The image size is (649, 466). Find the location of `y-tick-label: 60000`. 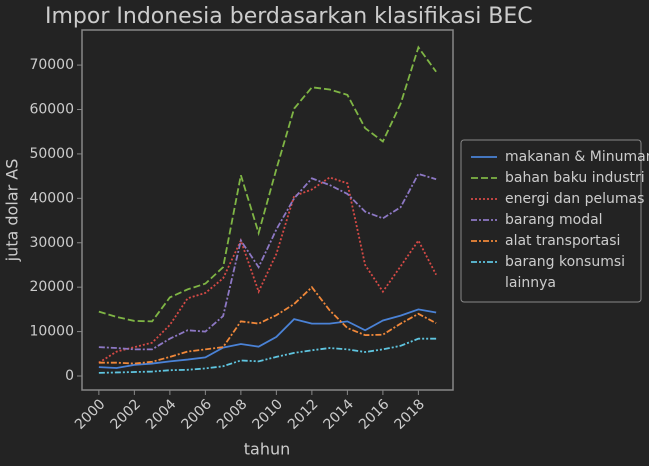

y-tick-label: 60000 is located at coordinates (51, 110).